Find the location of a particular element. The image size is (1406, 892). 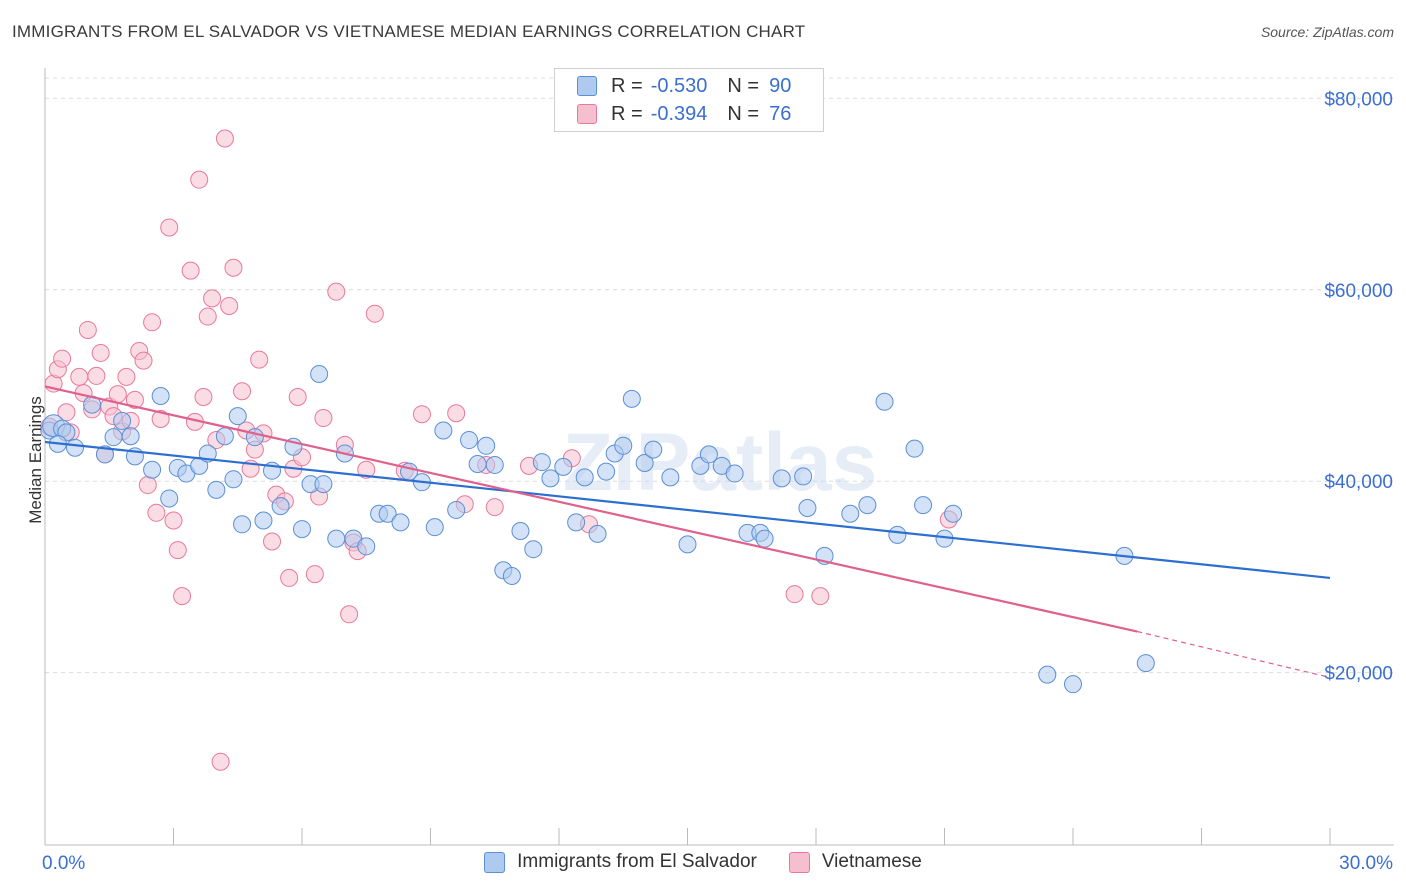

pink-swatch is located at coordinates (587, 114).